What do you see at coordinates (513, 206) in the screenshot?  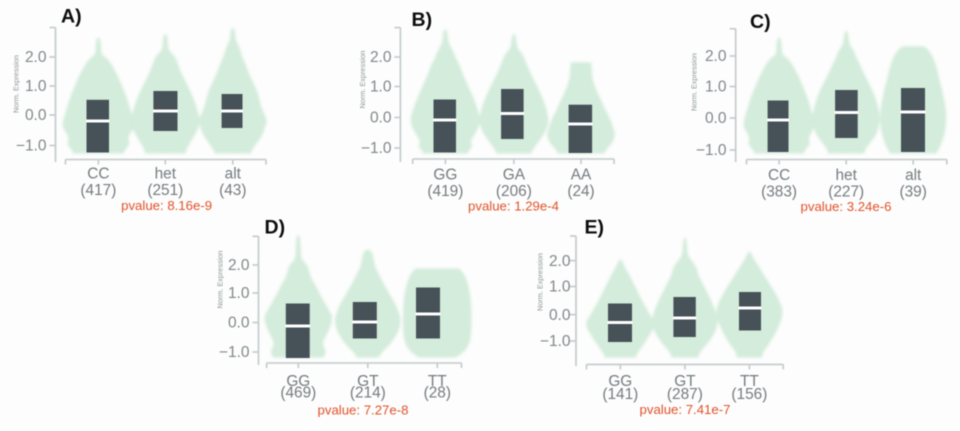 I see `svg-text: pvalue: 1.29e-4` at bounding box center [513, 206].